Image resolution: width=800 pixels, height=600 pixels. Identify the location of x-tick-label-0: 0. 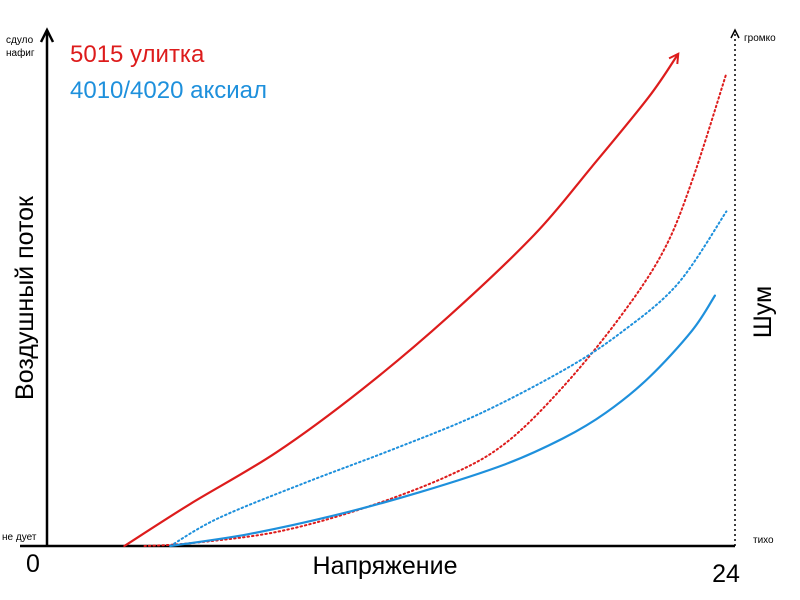
(33, 564).